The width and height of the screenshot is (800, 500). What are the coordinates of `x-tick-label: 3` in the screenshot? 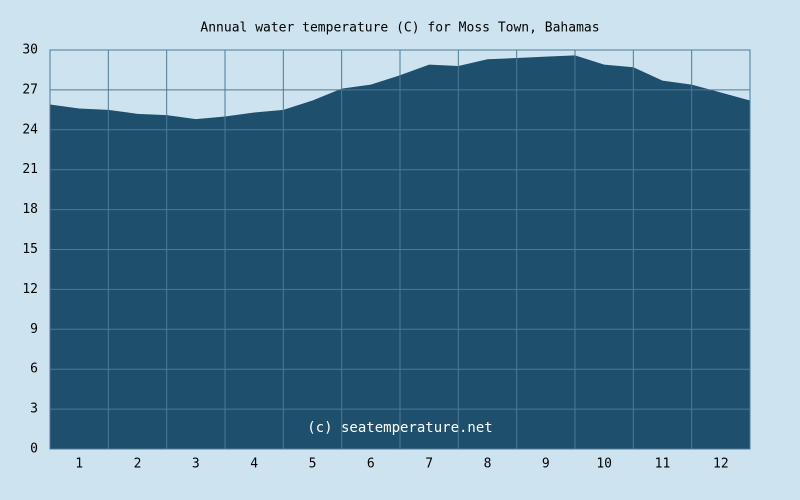 It's located at (196, 464).